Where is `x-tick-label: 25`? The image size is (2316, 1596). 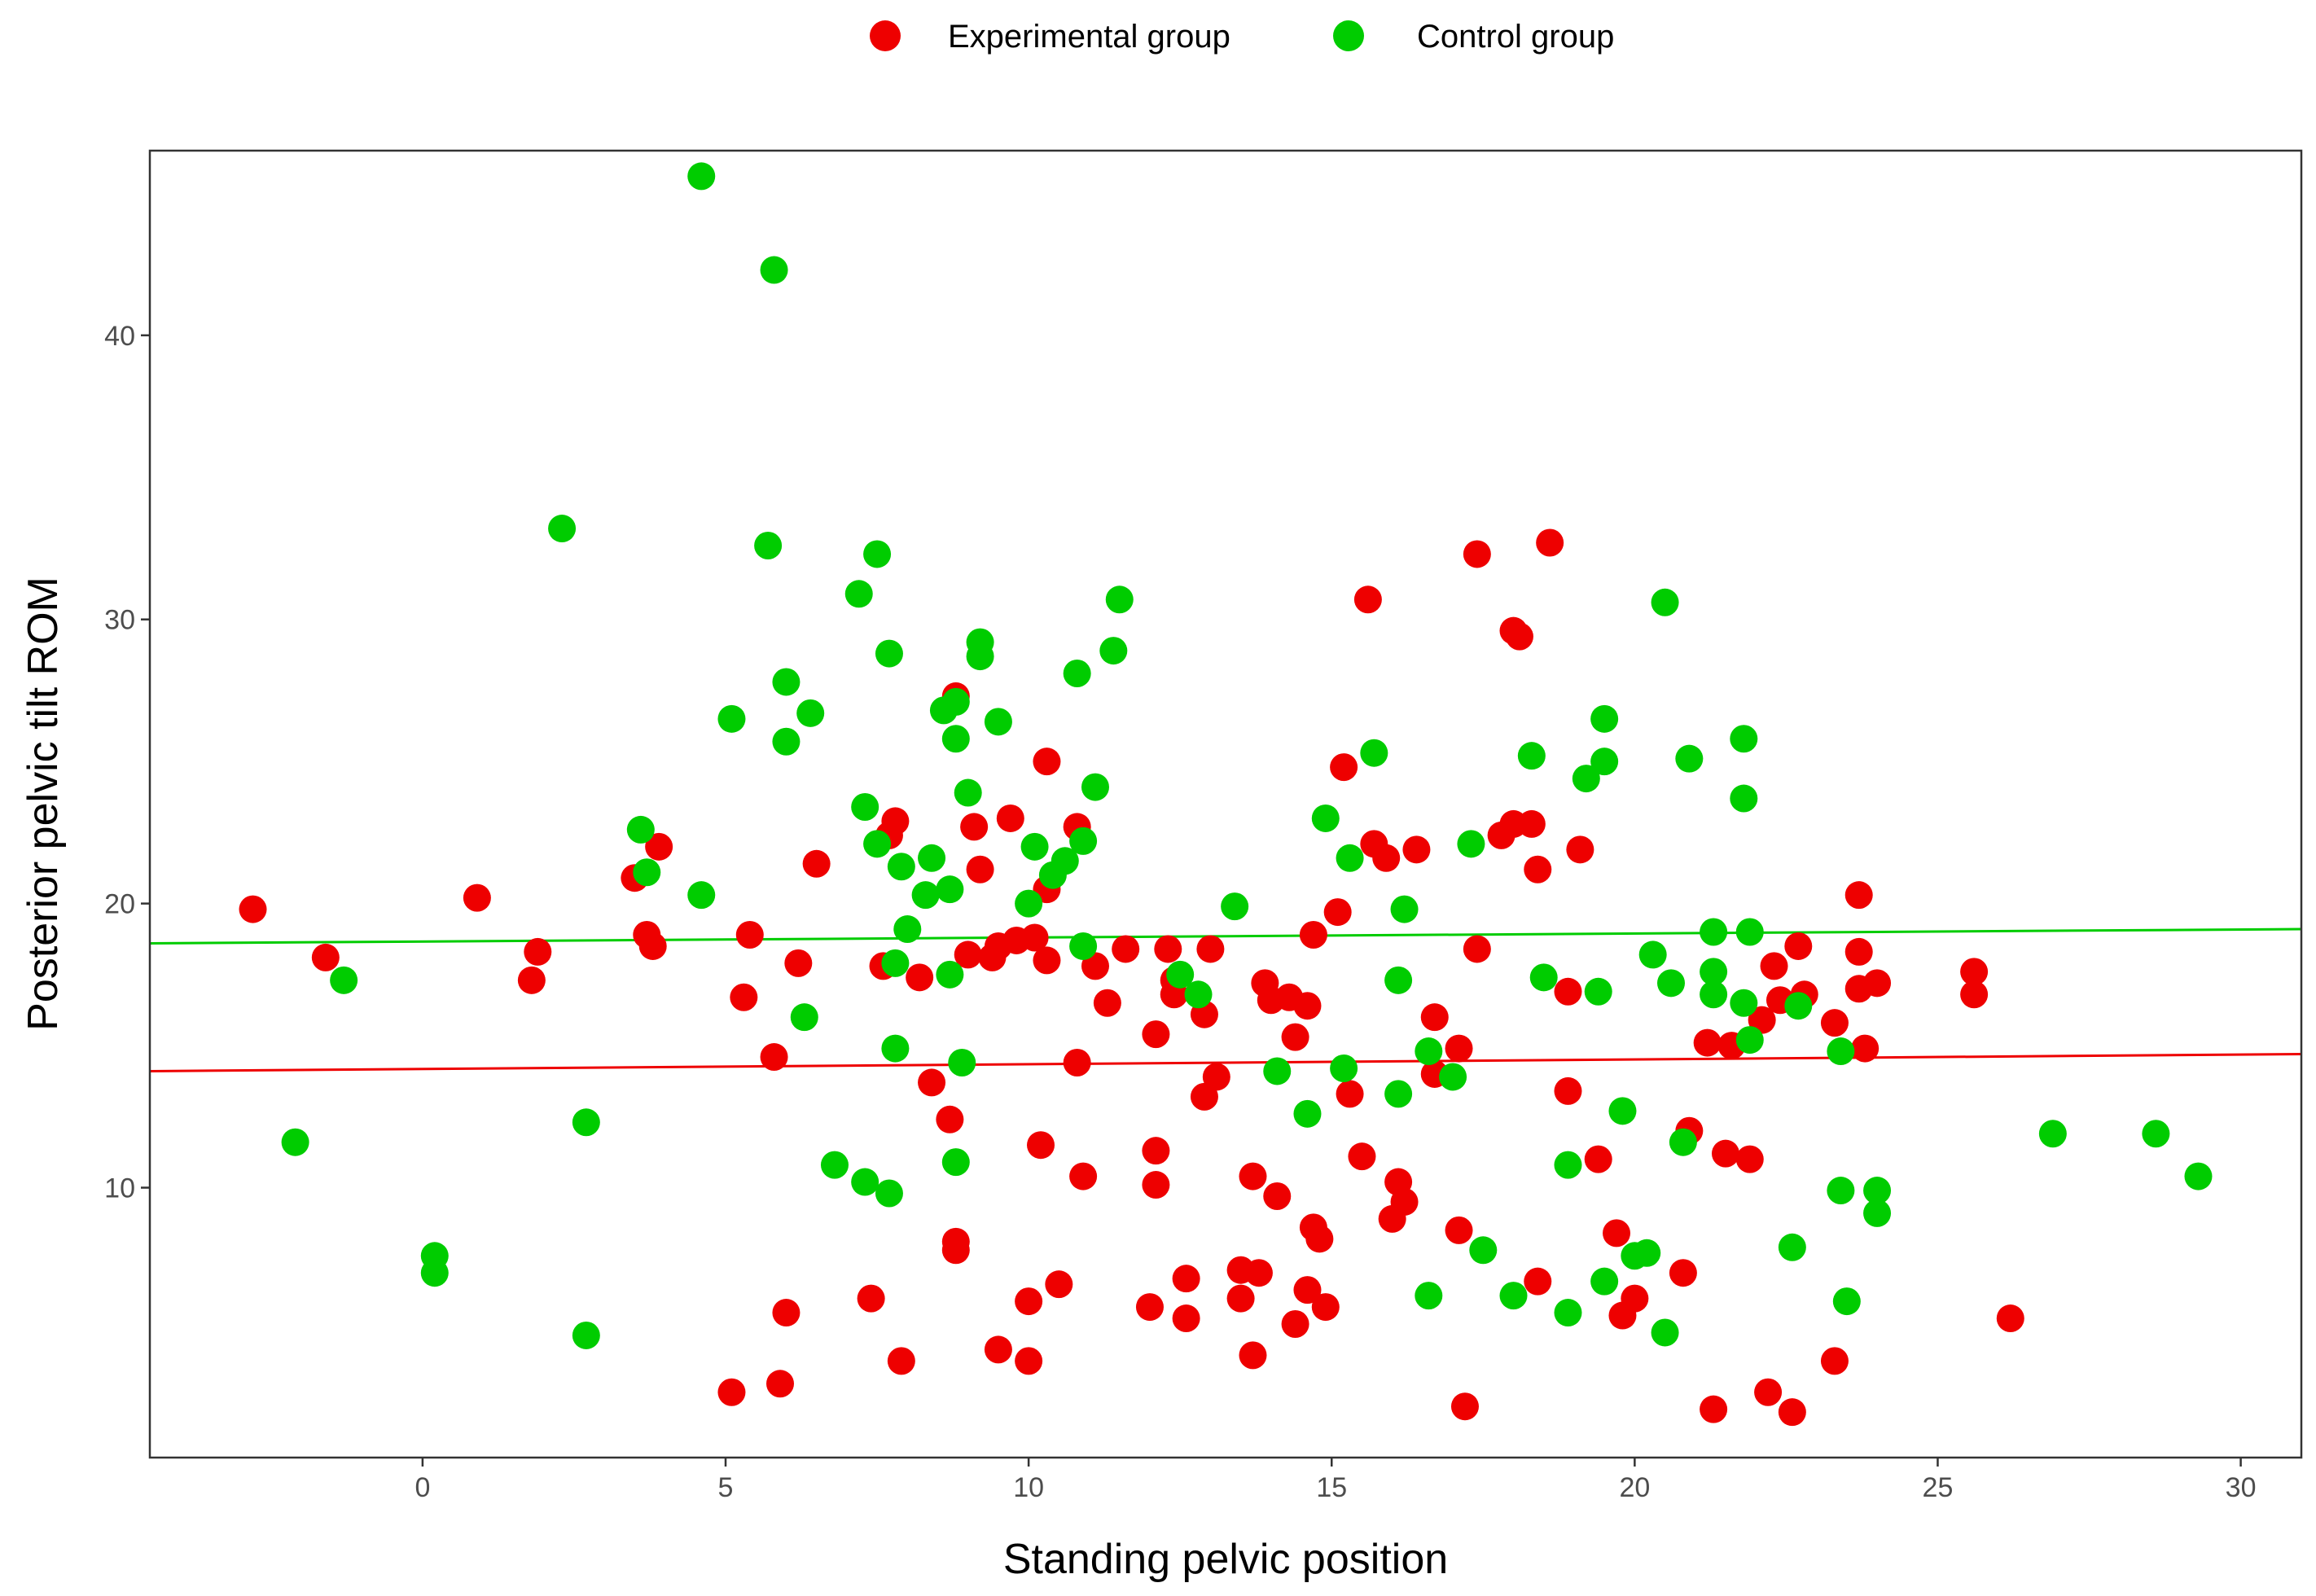 x-tick-label: 25 is located at coordinates (1939, 1488).